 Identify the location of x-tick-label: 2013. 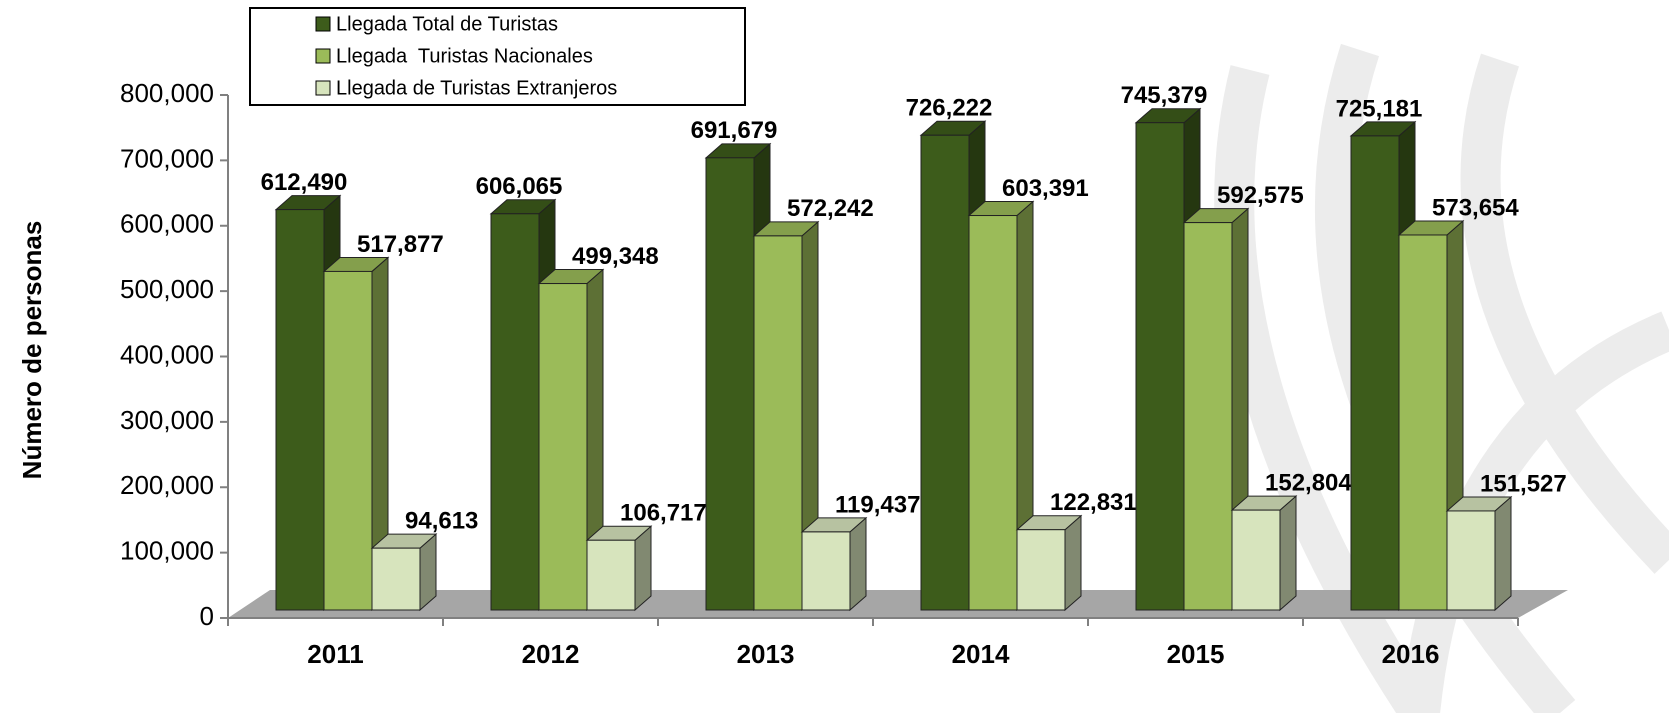
(766, 654).